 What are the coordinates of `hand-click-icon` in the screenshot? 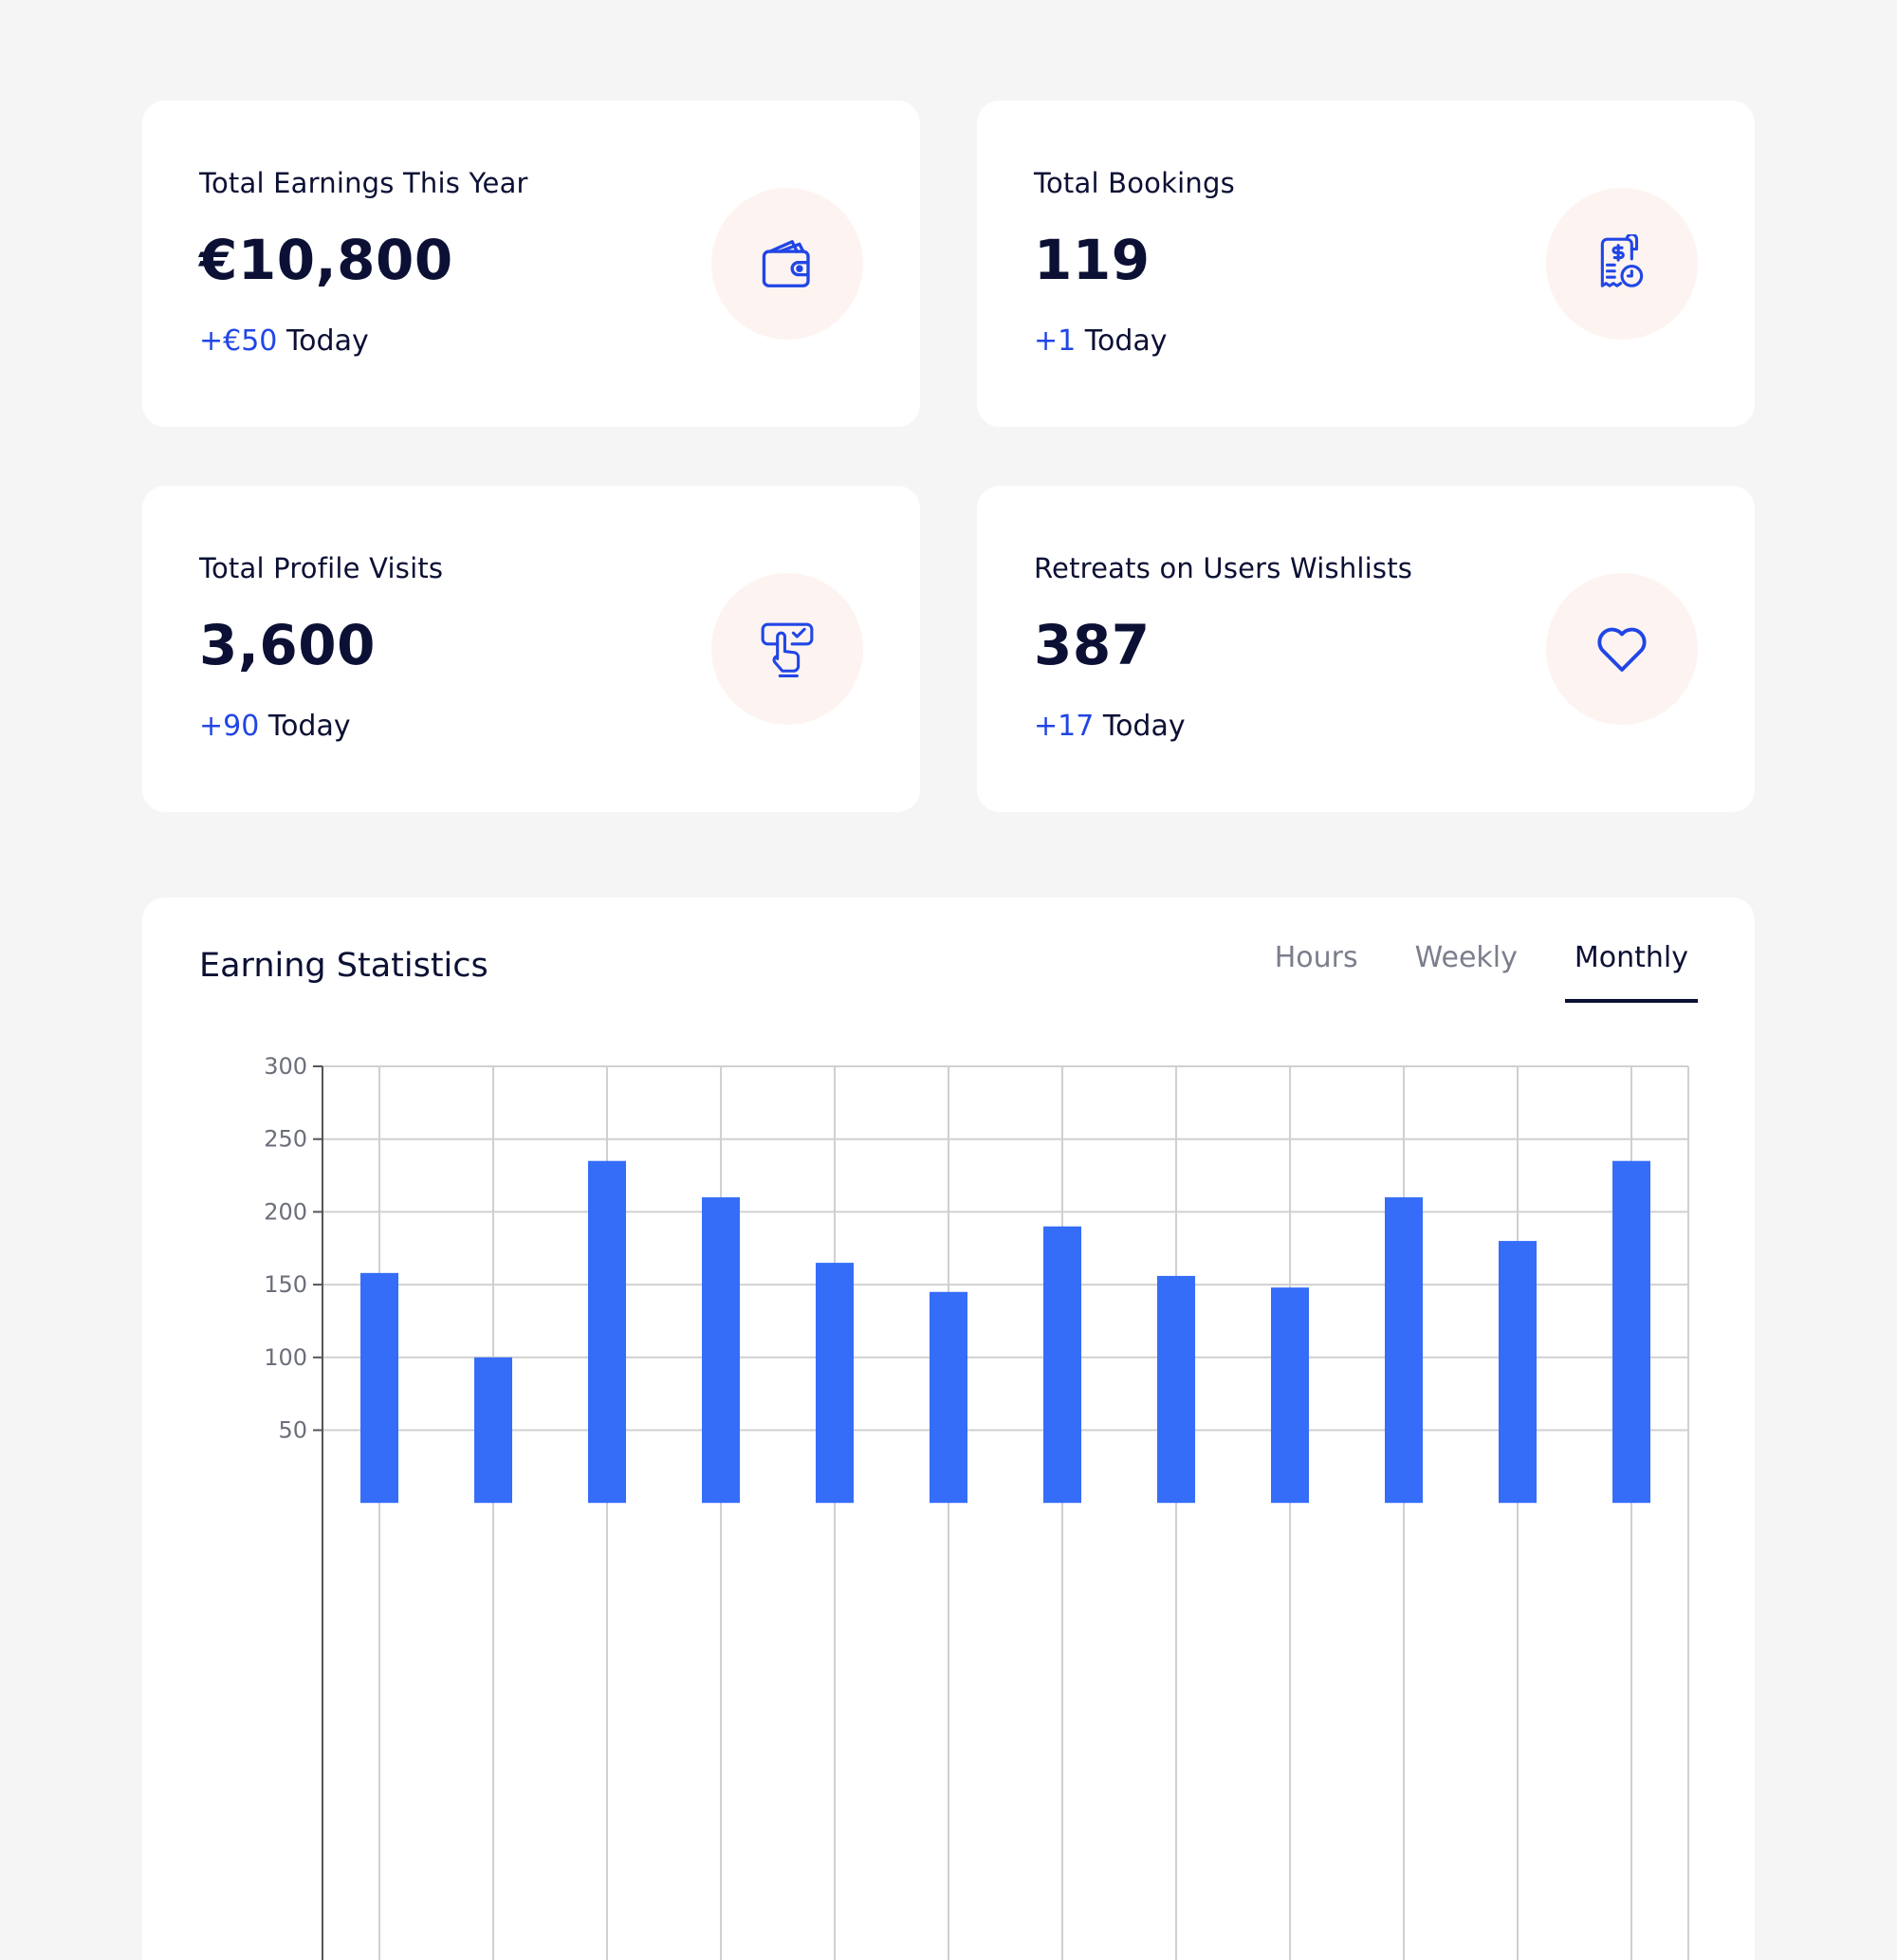 It's located at (787, 649).